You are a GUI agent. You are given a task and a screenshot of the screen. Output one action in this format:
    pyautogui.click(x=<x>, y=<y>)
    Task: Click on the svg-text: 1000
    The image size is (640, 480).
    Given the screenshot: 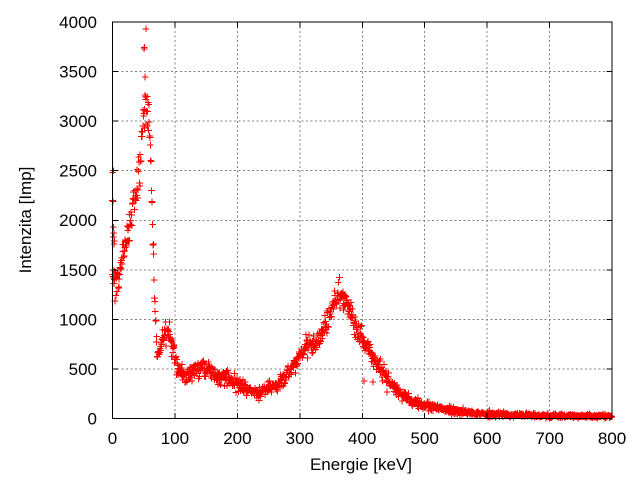 What is the action you would take?
    pyautogui.click(x=78, y=319)
    